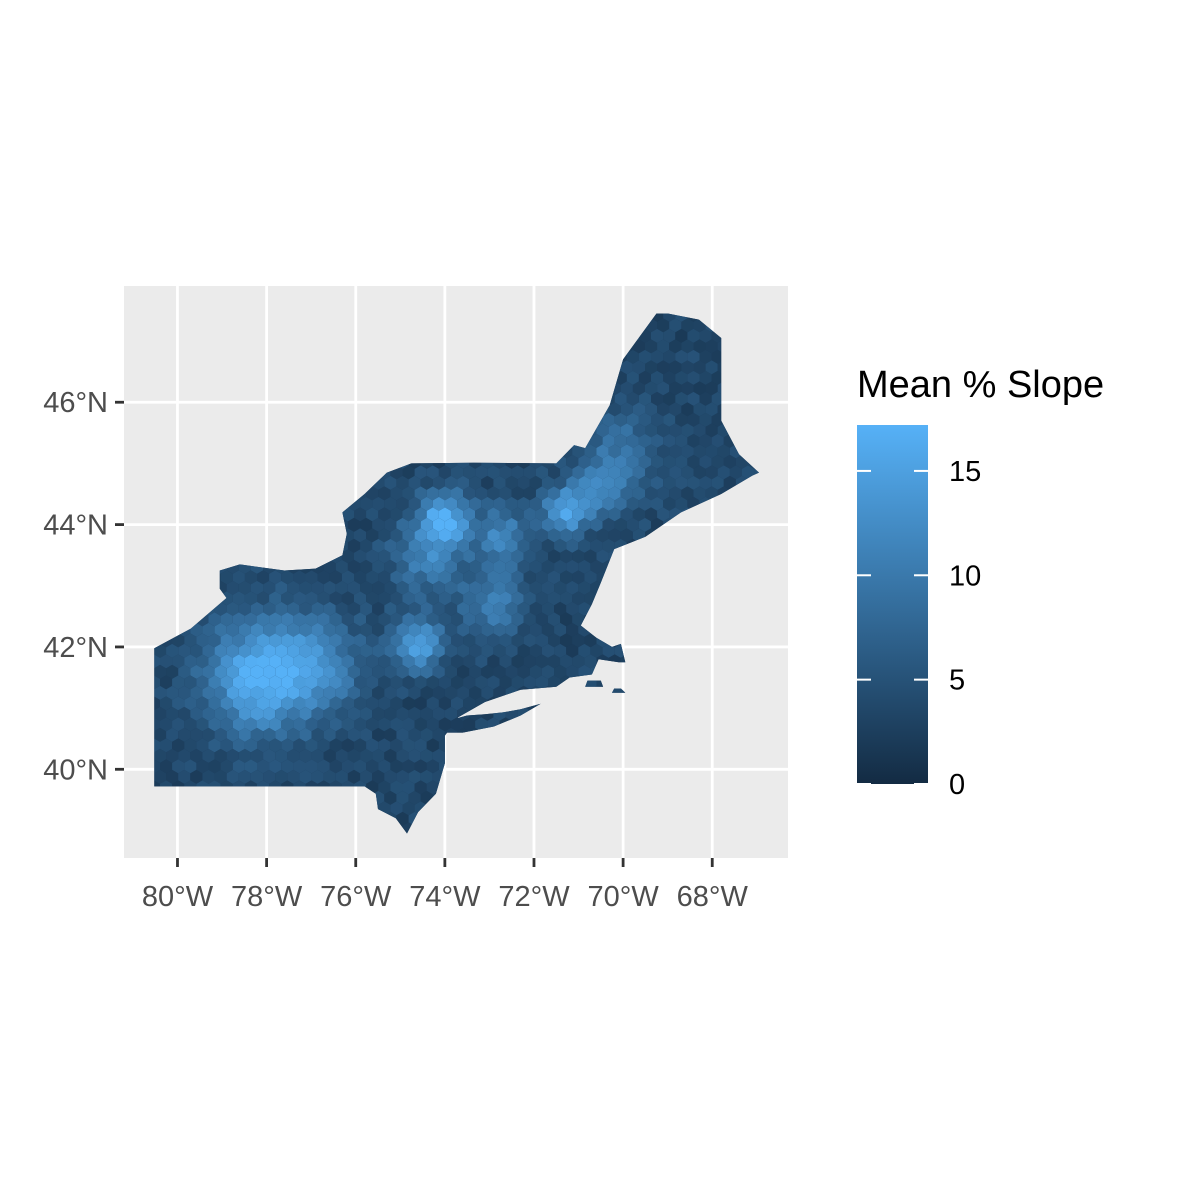 This screenshot has width=1200, height=1200. I want to click on x-tick-label: 68°W, so click(713, 897).